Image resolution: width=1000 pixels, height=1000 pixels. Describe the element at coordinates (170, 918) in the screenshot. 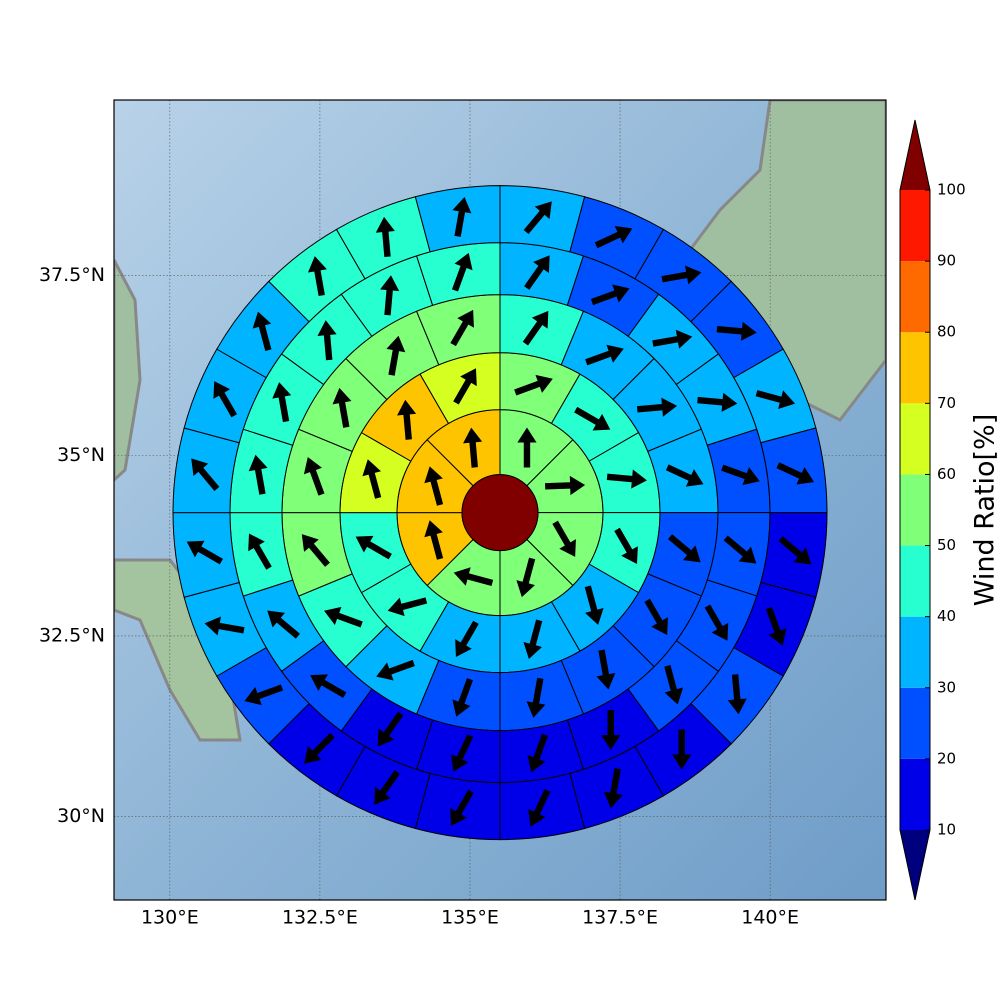

I see `x-tick-label: 130°E` at that location.